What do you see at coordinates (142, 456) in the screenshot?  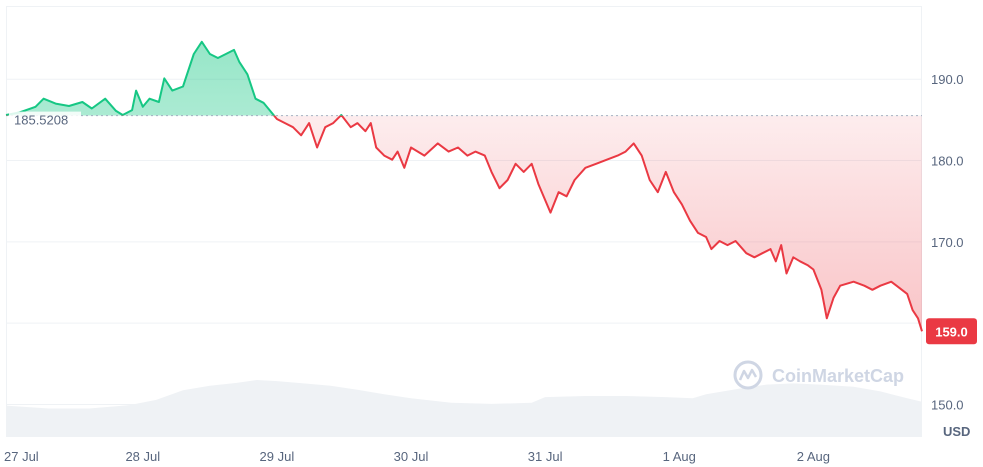 I see `x-tick-label: 28 Jul` at bounding box center [142, 456].